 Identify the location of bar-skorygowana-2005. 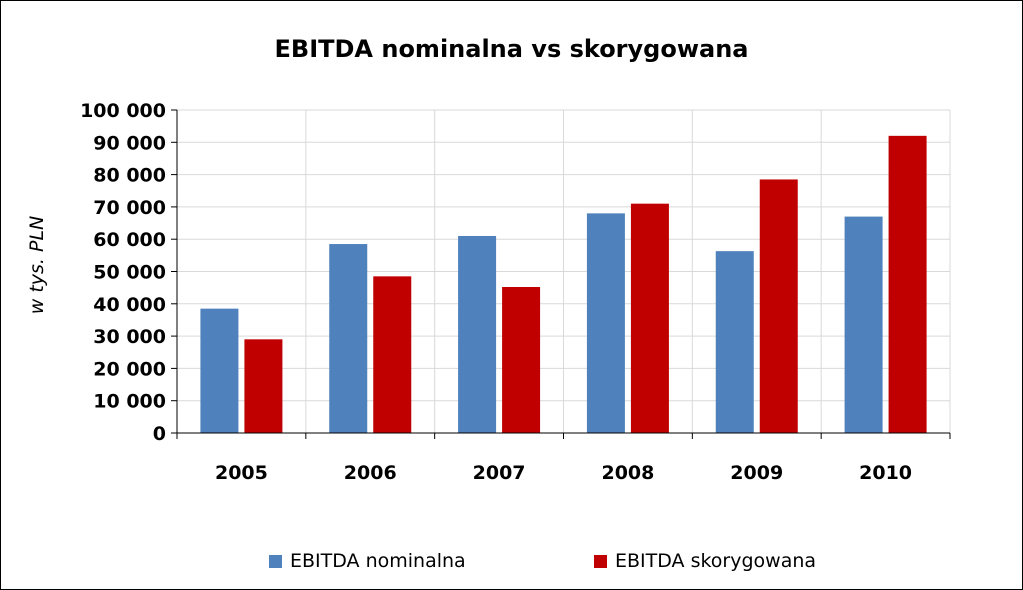
(263, 386).